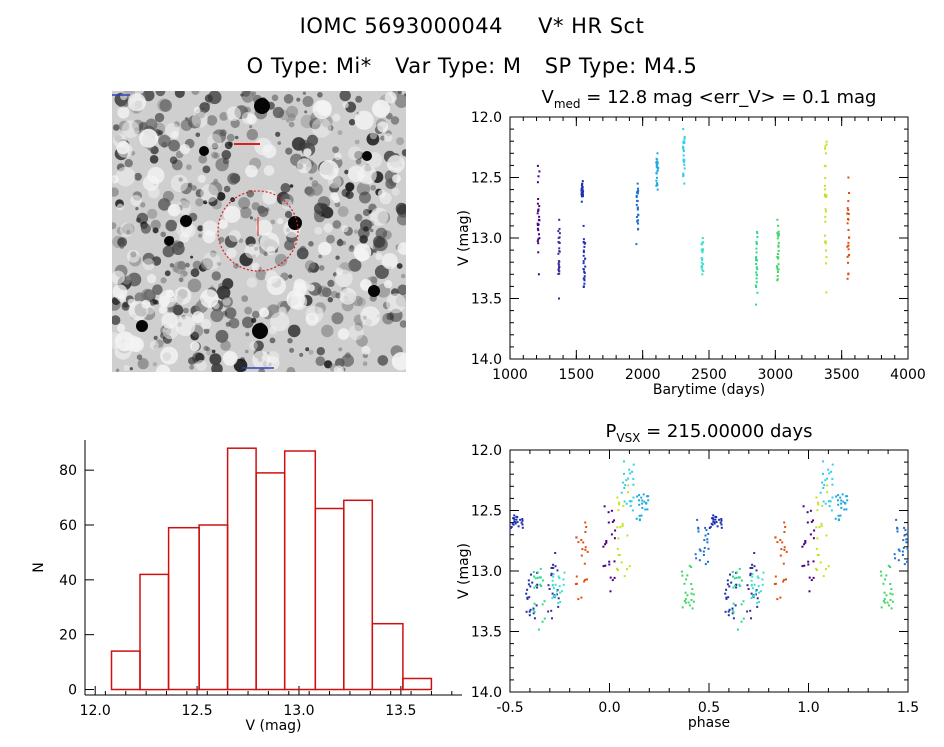  I want to click on histogram-bar, so click(300, 570).